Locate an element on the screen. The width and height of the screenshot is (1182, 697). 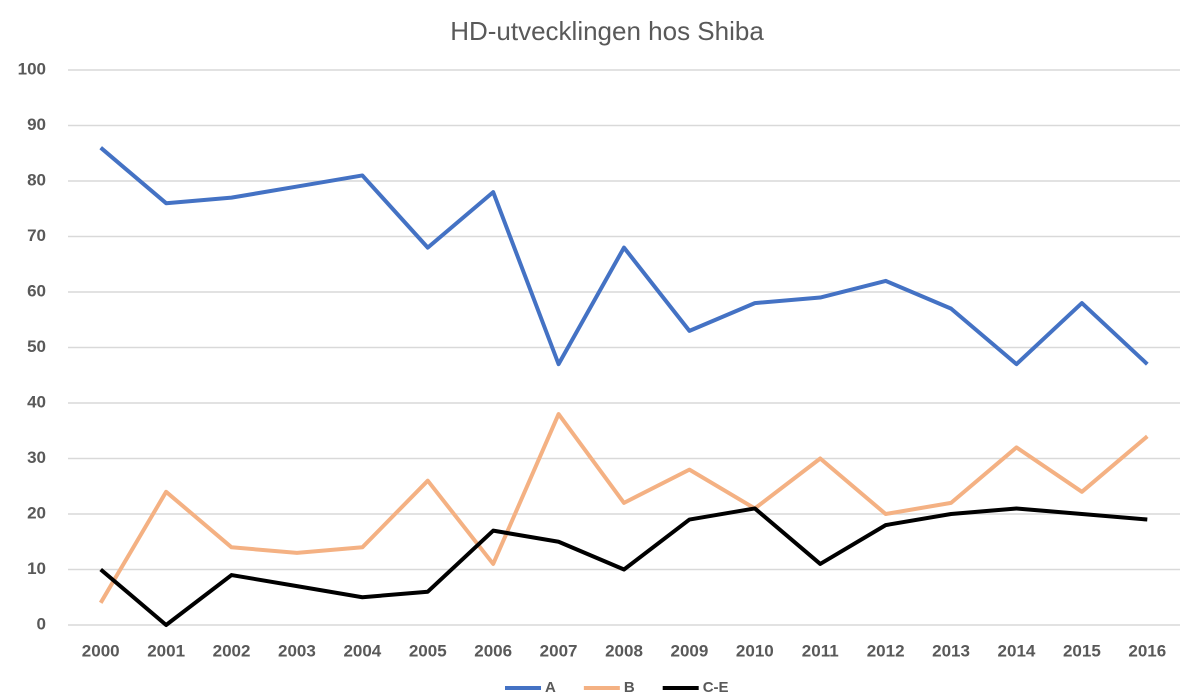
y-tick-label: 60 is located at coordinates (36, 290).